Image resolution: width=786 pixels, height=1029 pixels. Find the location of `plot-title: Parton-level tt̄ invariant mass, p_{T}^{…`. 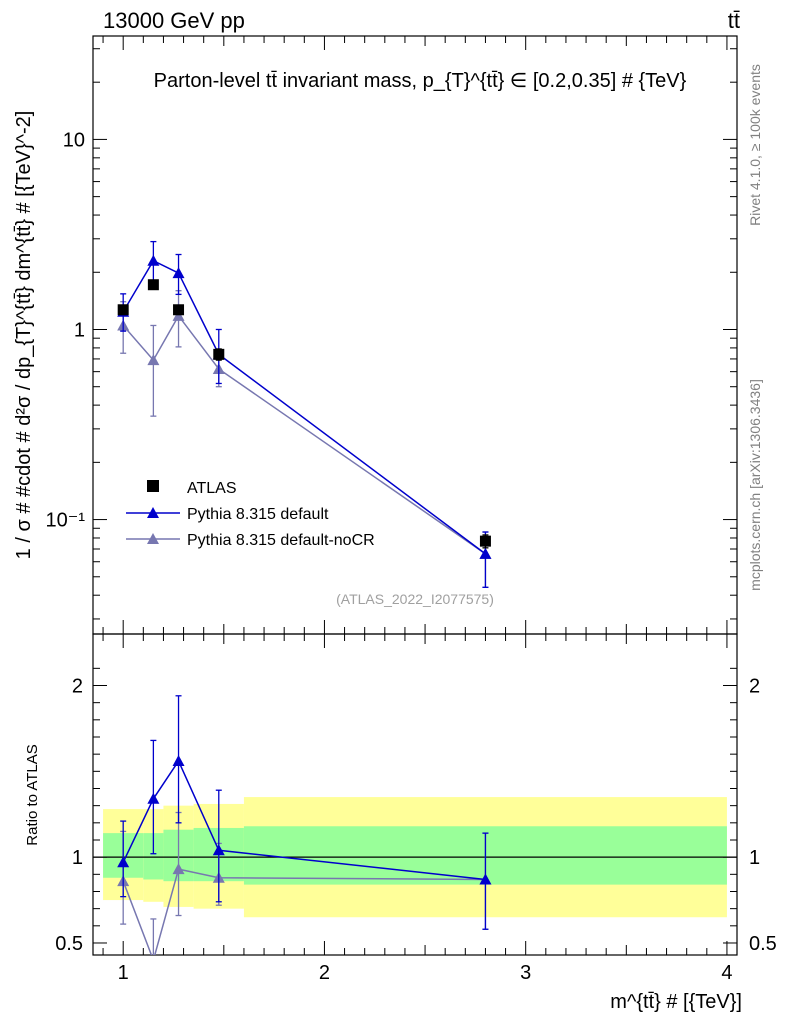

plot-title: Parton-level tt̄ invariant mass, p_{T}^{… is located at coordinates (420, 81).